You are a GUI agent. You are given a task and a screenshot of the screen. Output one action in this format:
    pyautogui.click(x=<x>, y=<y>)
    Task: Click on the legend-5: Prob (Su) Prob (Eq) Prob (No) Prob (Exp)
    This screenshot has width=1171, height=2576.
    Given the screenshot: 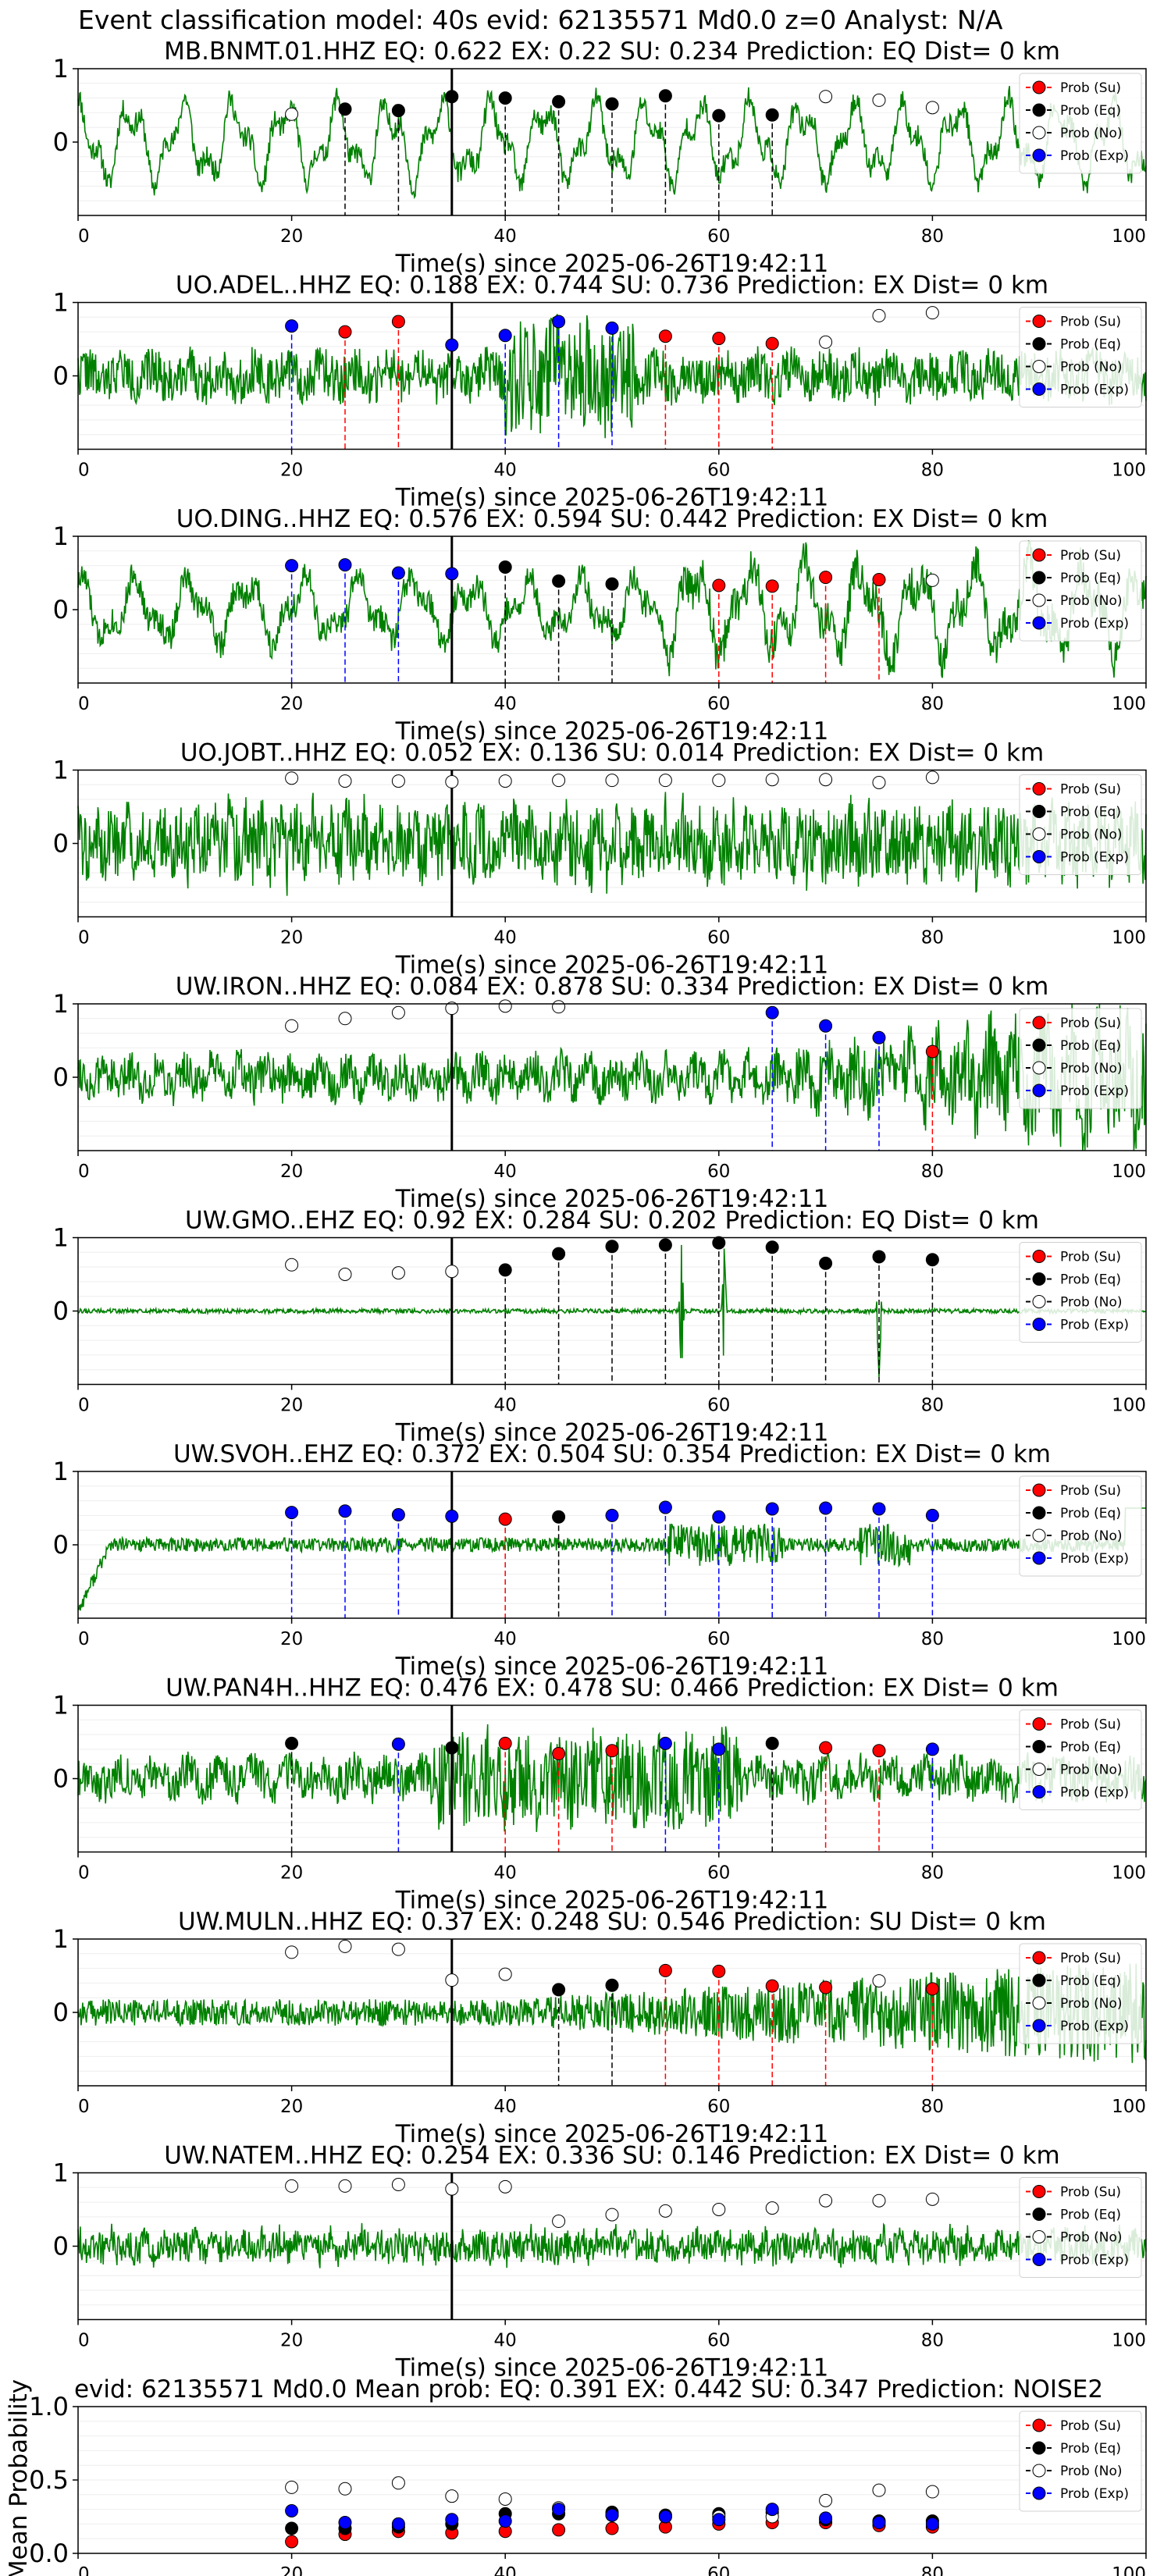 What is the action you would take?
    pyautogui.click(x=1080, y=1292)
    